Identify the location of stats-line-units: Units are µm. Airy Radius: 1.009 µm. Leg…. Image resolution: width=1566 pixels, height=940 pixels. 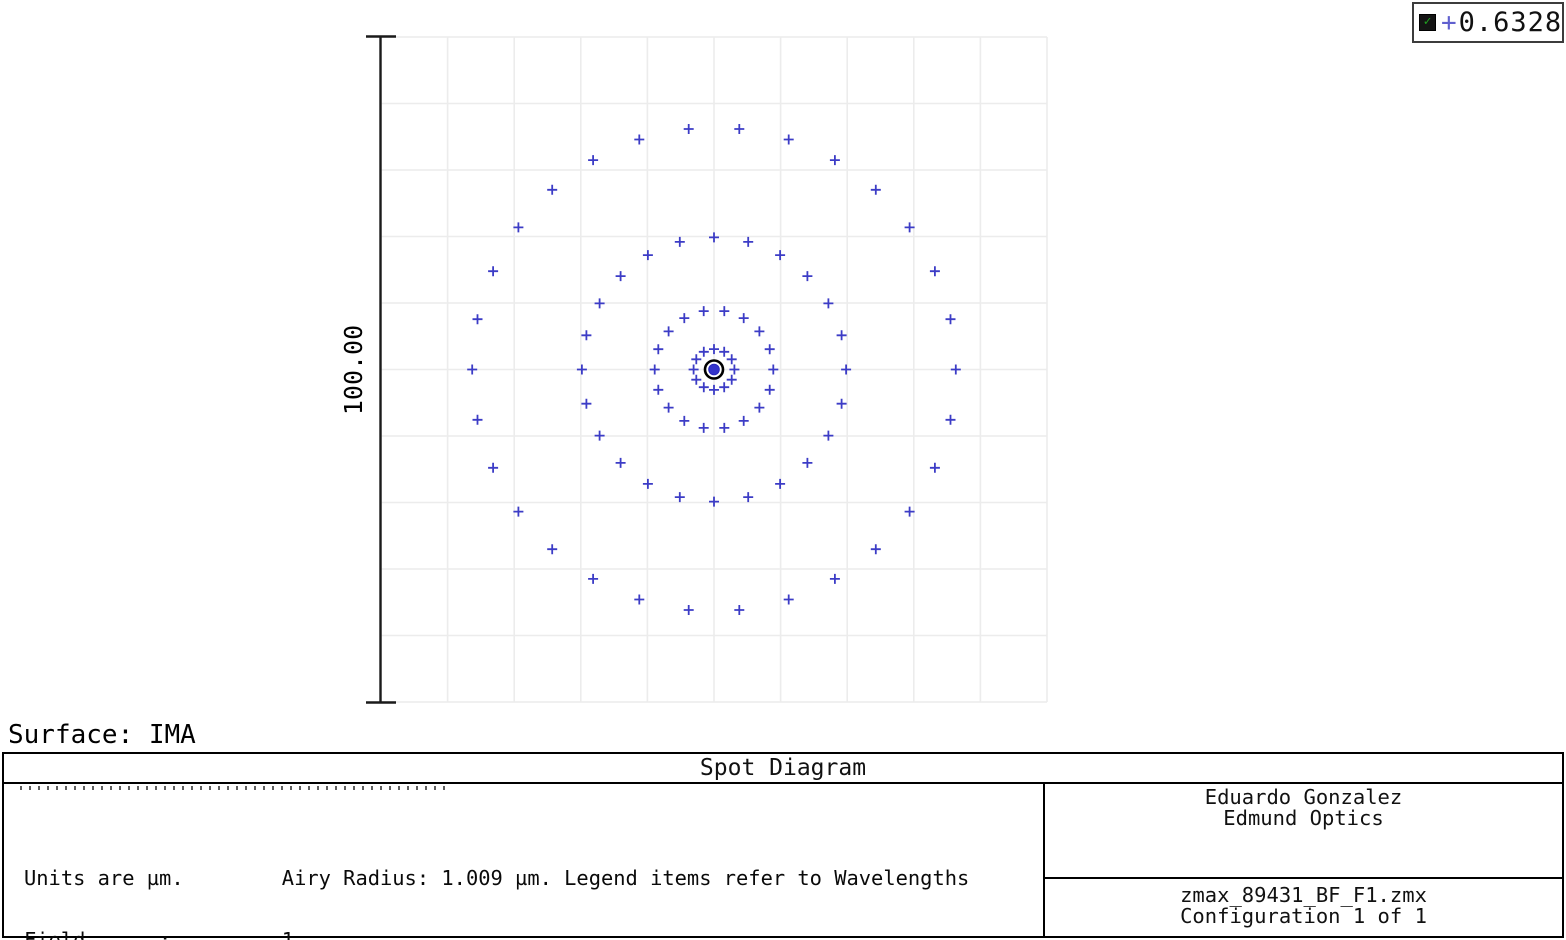
(497, 878).